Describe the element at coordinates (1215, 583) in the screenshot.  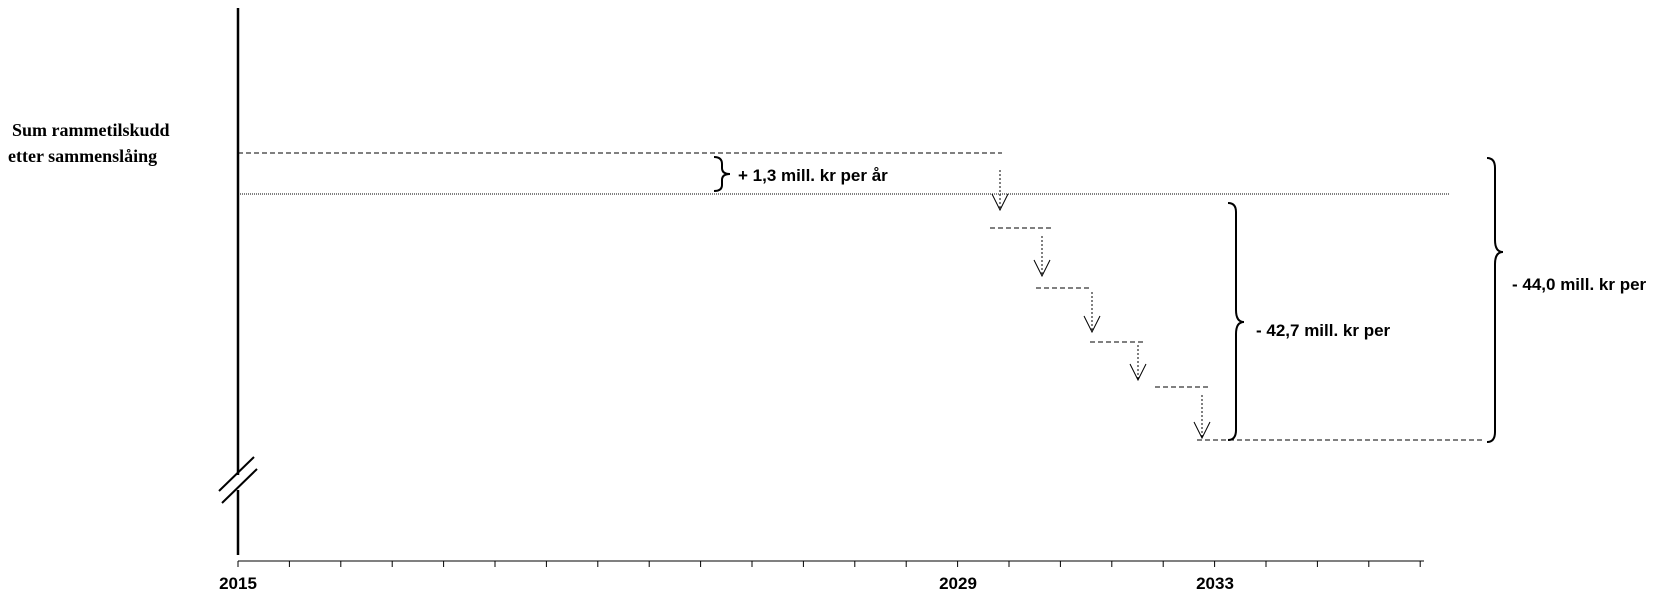
I see `tick-label-2033: 2033` at that location.